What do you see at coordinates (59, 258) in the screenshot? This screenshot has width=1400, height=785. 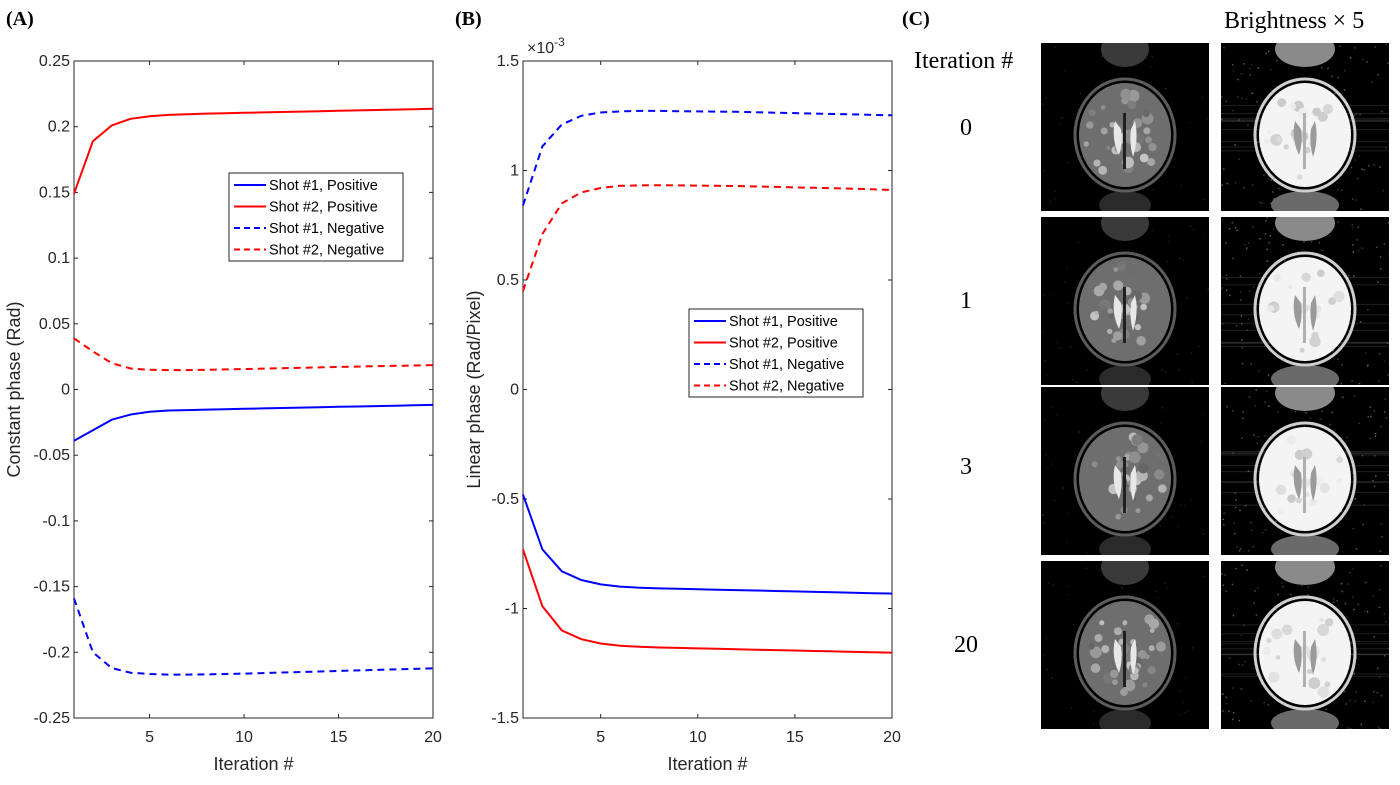 I see `y-tick-label: 0.1` at bounding box center [59, 258].